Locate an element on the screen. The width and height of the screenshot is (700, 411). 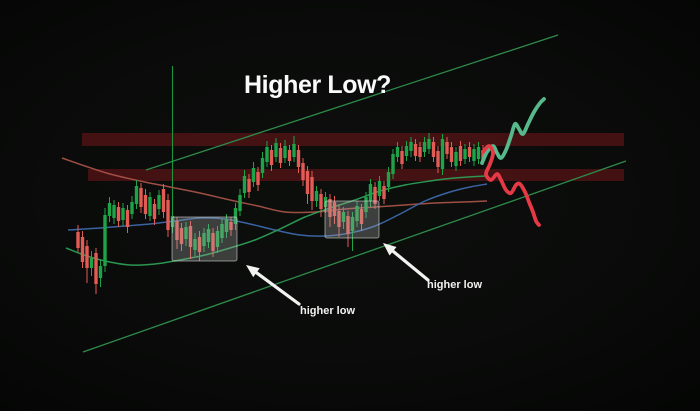
upper-supply-zone is located at coordinates (353, 139).